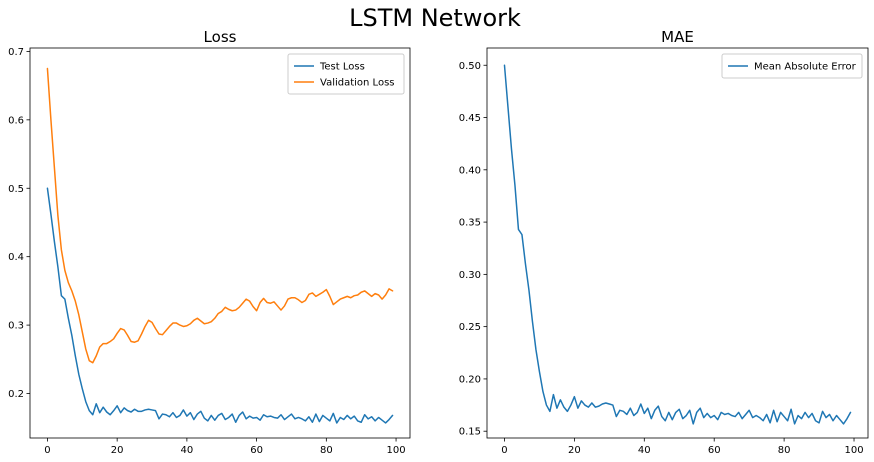 The width and height of the screenshot is (874, 462). What do you see at coordinates (470, 327) in the screenshot?
I see `y-tick-label: 0.25` at bounding box center [470, 327].